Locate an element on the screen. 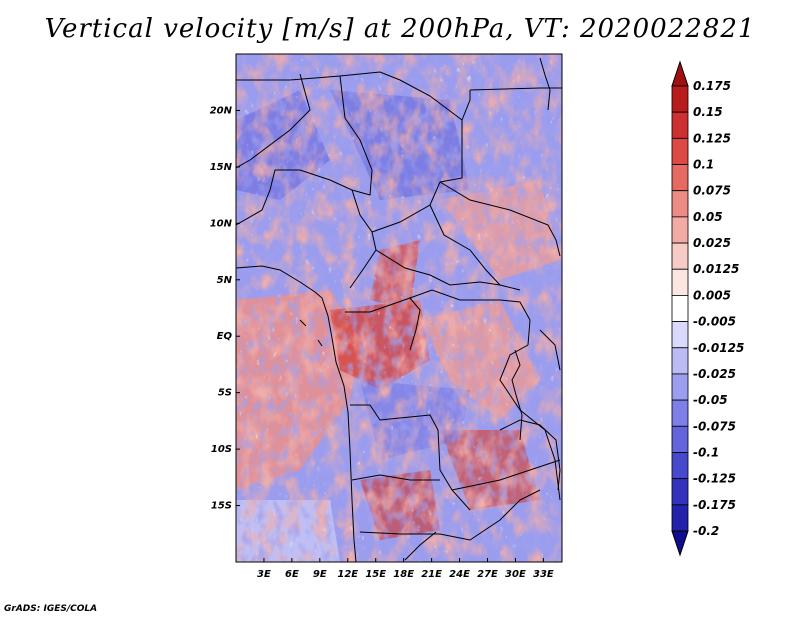 The height and width of the screenshot is (618, 800). colorbar-label: 0.05 is located at coordinates (708, 217).